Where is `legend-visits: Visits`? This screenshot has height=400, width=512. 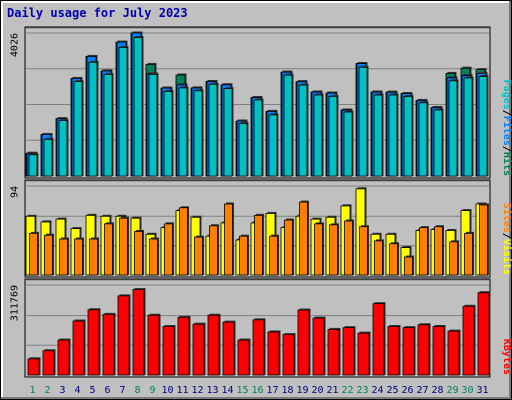 legend-visits: Visits is located at coordinates (506, 257).